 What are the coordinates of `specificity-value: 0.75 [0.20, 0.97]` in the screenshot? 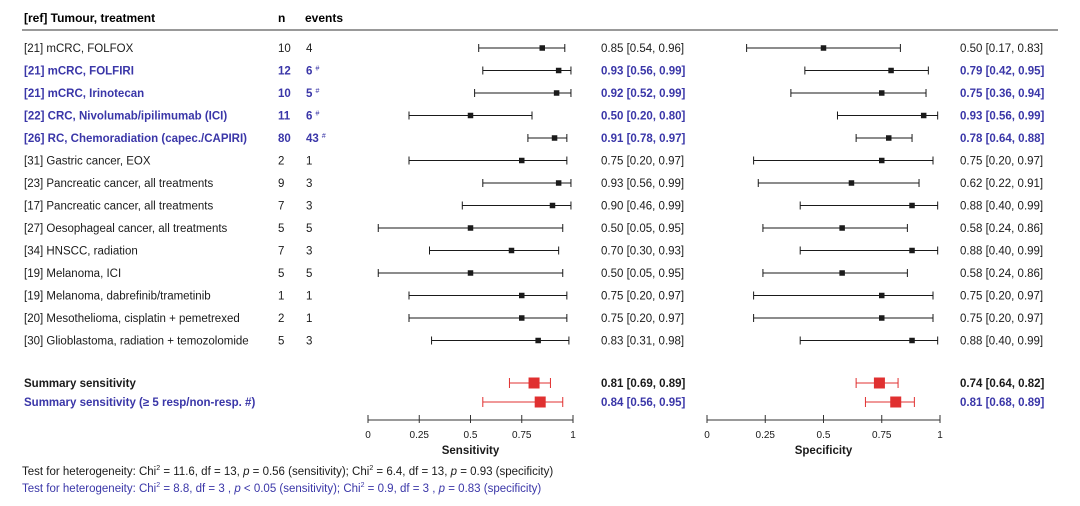 It's located at (1001, 297).